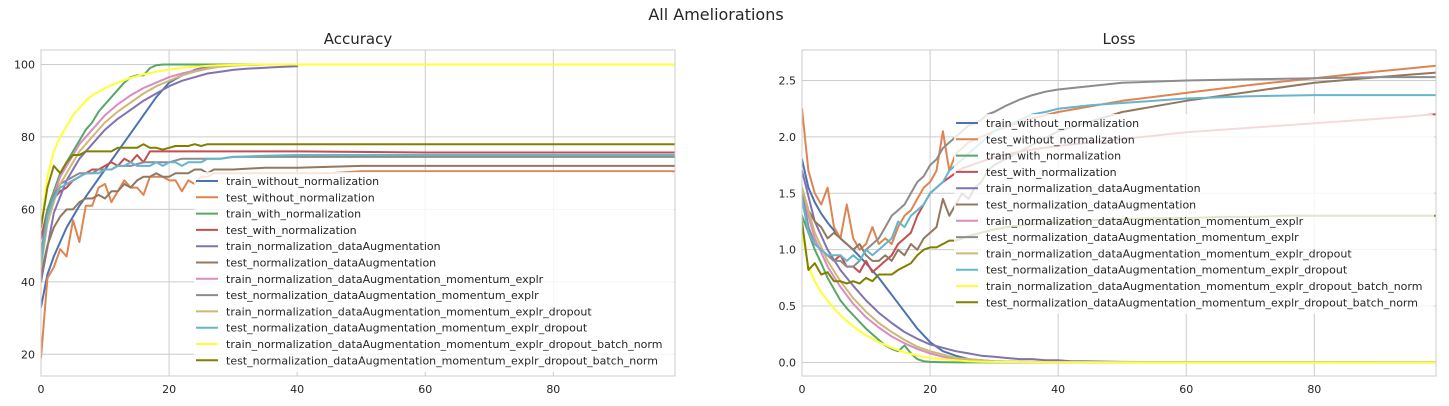 The image size is (1449, 406). What do you see at coordinates (715, 14) in the screenshot?
I see `figure-suptitle: All Ameliorations` at bounding box center [715, 14].